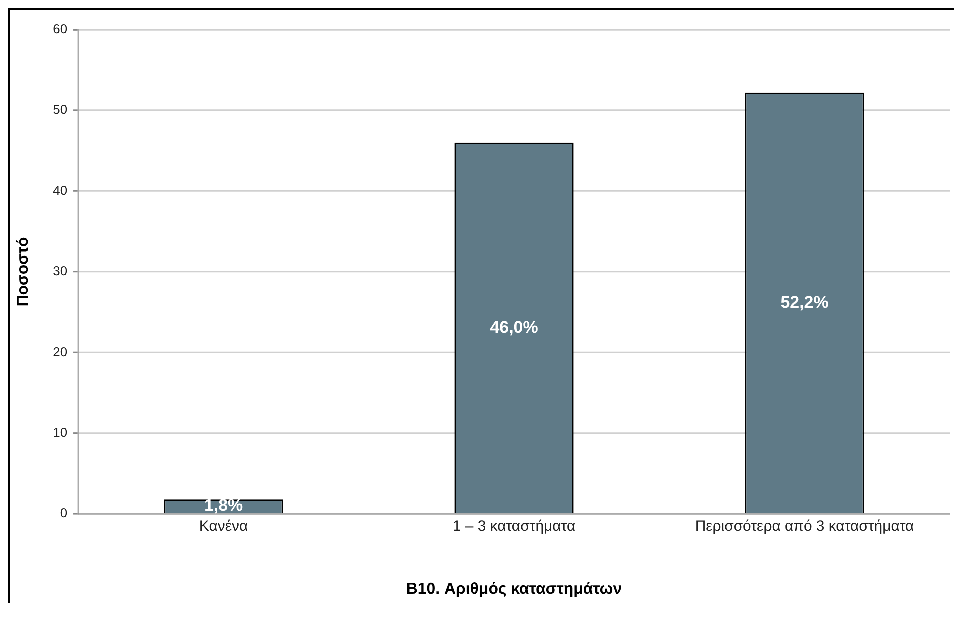 The width and height of the screenshot is (964, 617). What do you see at coordinates (60, 190) in the screenshot?
I see `y-tick-label: 40` at bounding box center [60, 190].